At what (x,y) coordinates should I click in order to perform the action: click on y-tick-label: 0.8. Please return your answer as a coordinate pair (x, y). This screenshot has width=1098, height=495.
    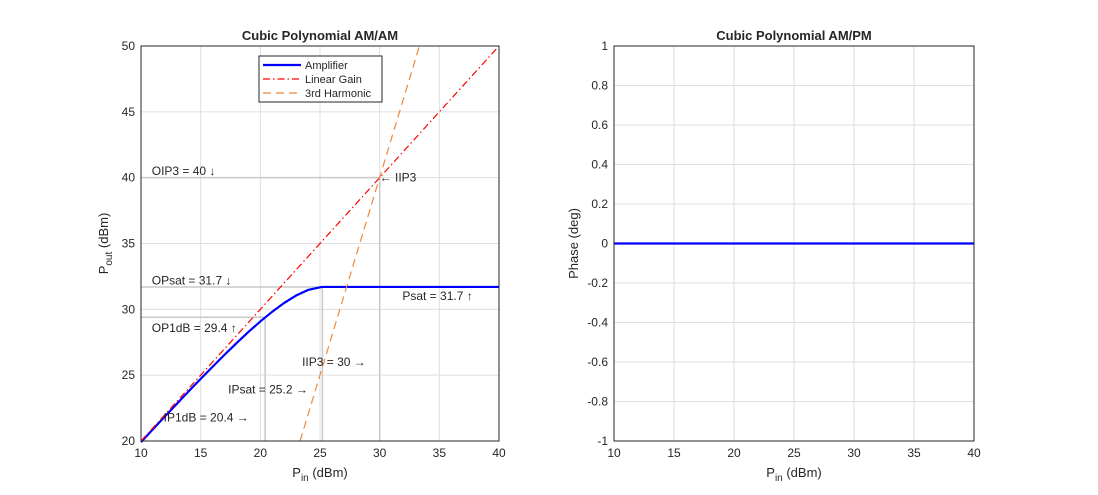
    Looking at the image, I should click on (599, 86).